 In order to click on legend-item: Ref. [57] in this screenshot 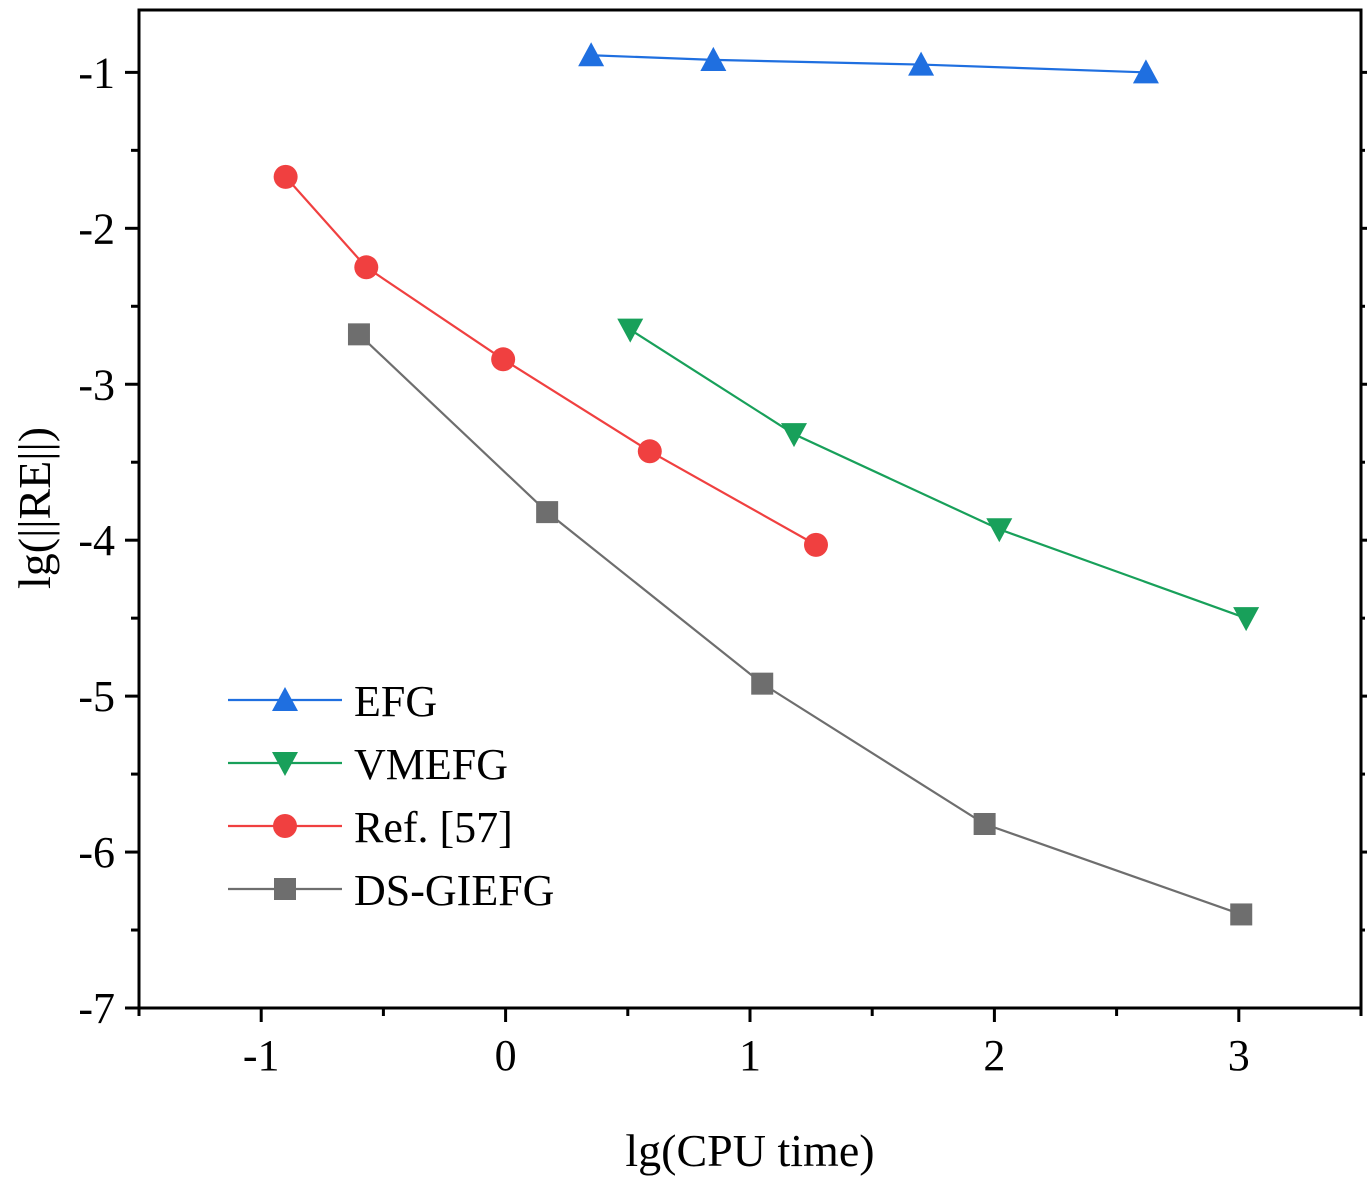, I will do `click(370, 827)`.